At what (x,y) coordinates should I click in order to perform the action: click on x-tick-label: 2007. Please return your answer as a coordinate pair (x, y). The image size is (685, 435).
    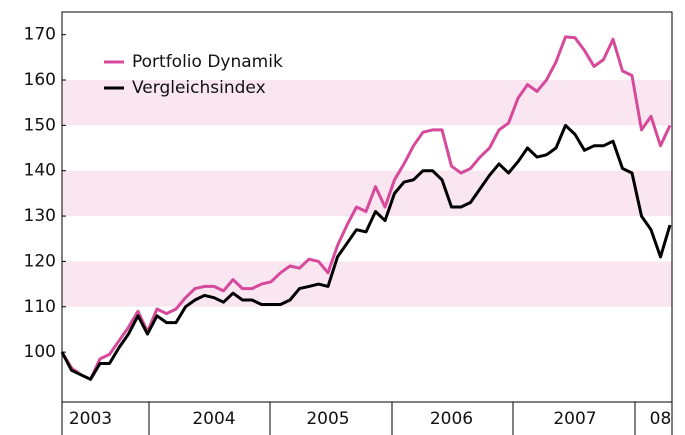
    Looking at the image, I should click on (574, 419).